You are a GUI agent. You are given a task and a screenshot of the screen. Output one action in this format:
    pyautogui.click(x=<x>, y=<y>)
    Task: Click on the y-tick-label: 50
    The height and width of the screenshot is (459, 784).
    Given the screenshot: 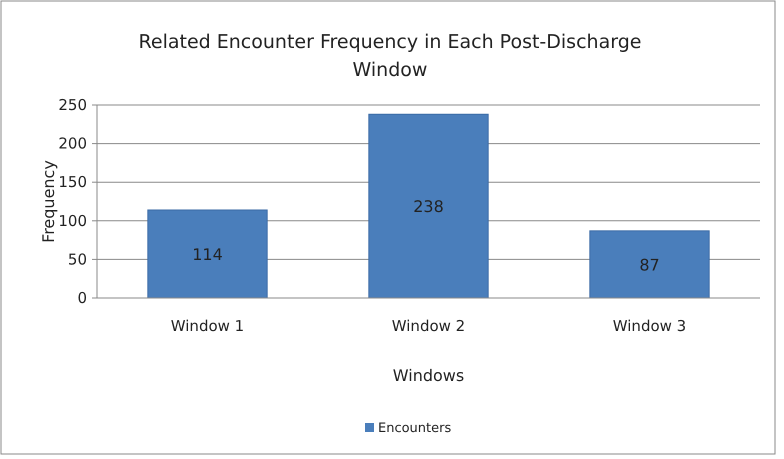 What is the action you would take?
    pyautogui.click(x=77, y=259)
    